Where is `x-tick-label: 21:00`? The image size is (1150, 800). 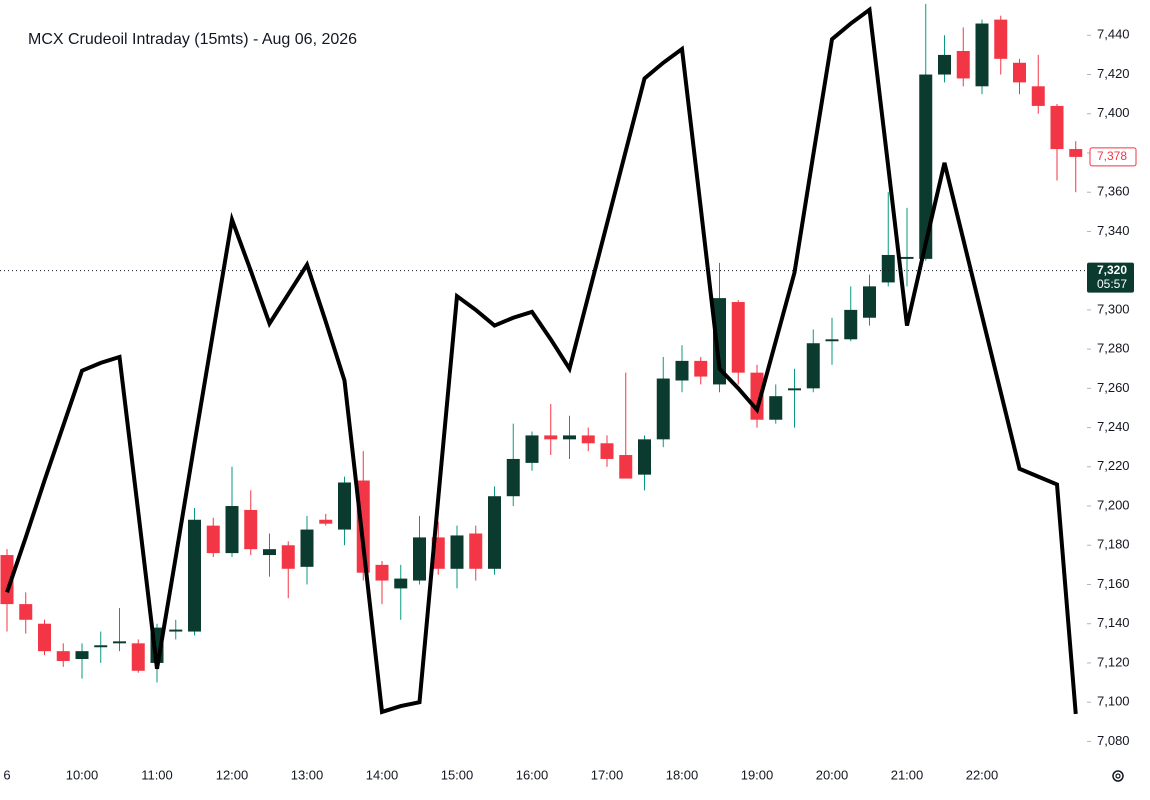 x-tick-label: 21:00 is located at coordinates (907, 774).